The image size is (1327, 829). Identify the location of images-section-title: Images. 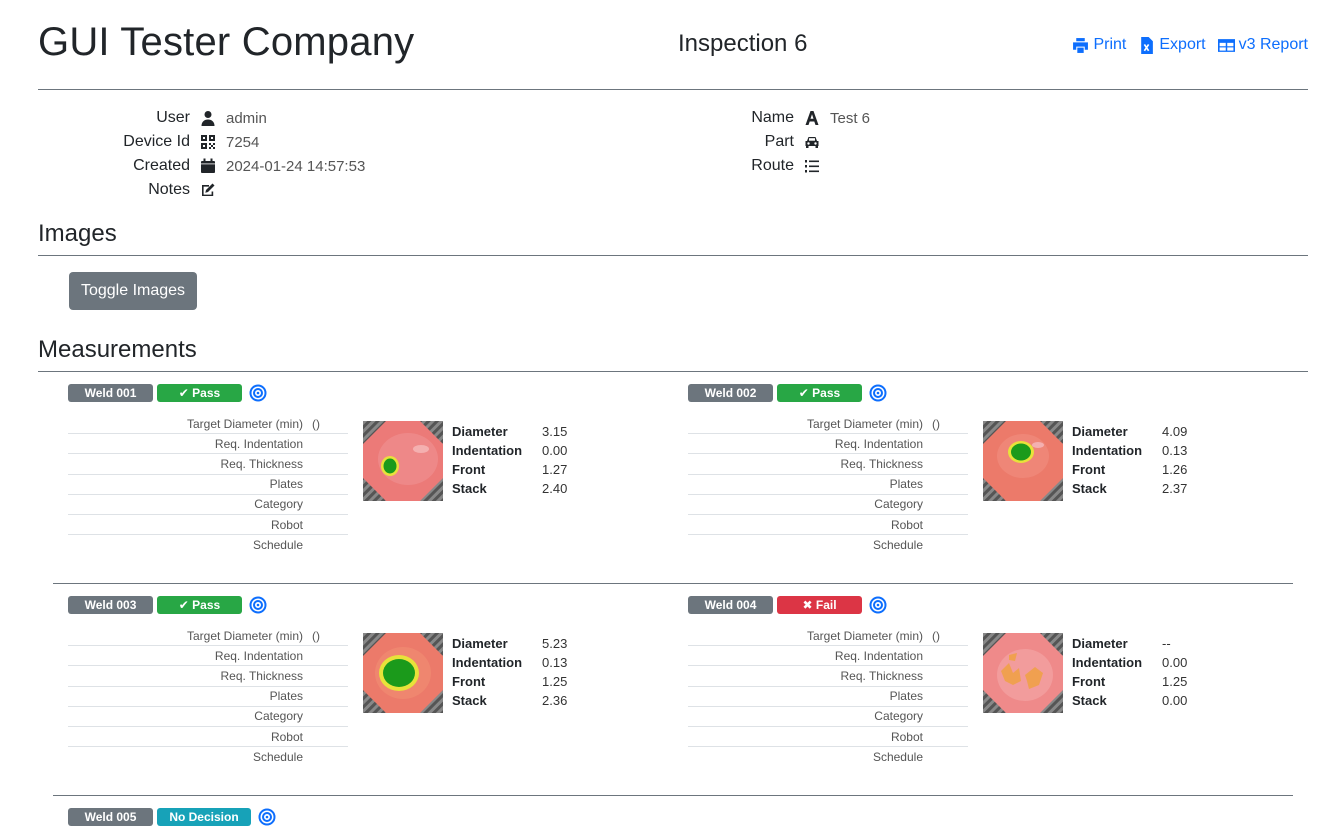
(77, 233).